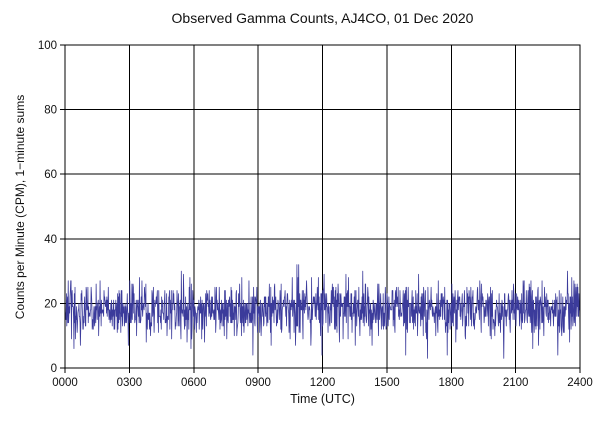 Image resolution: width=600 pixels, height=428 pixels. I want to click on y-tick-label: 20, so click(50, 304).